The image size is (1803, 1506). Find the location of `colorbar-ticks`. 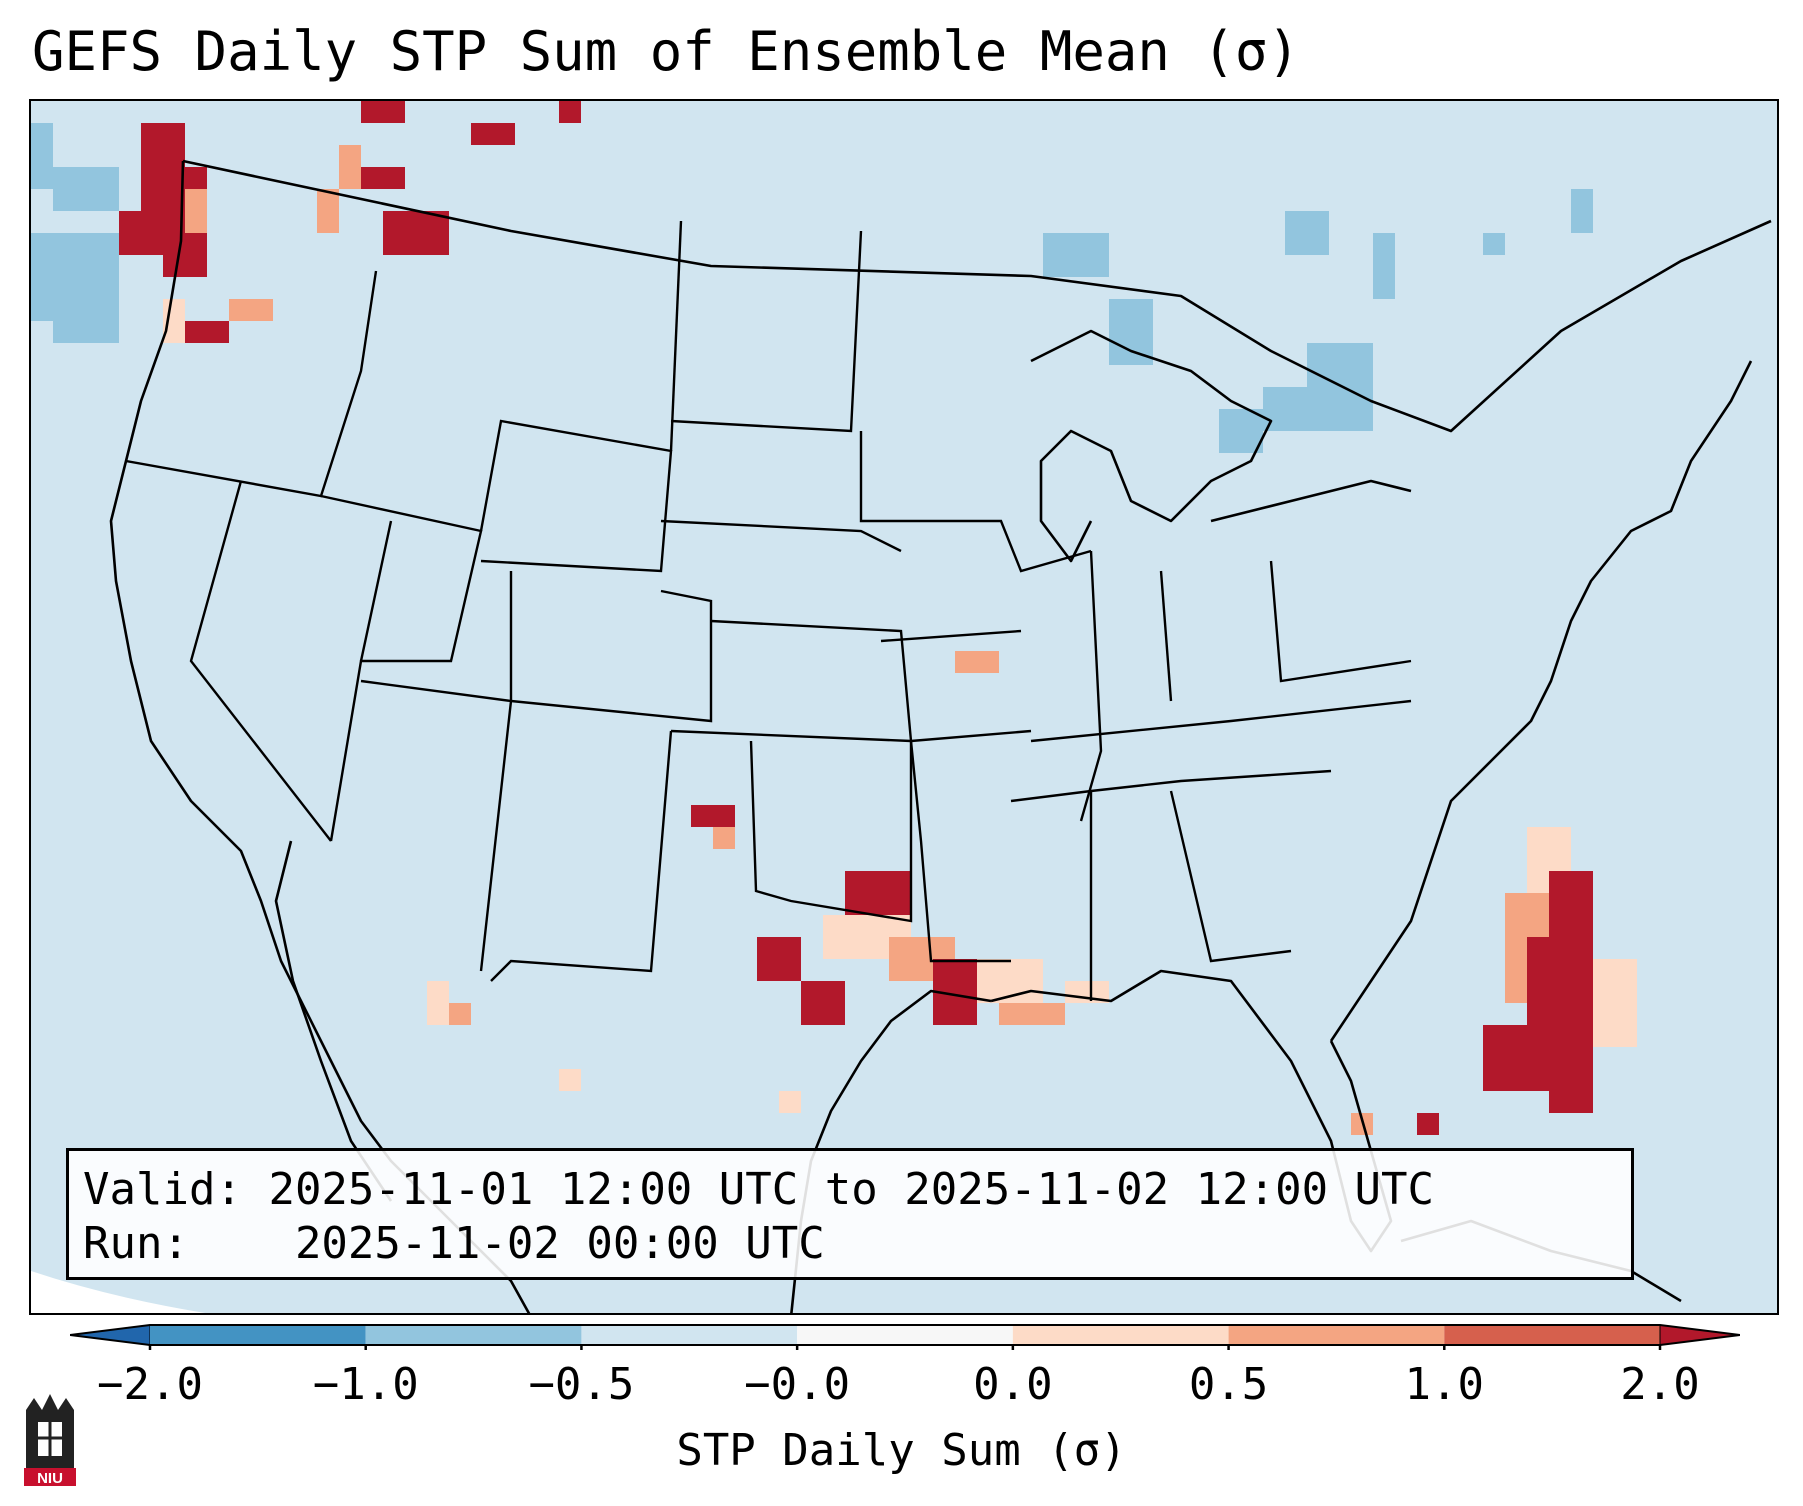

colorbar-ticks is located at coordinates (905, 1347).